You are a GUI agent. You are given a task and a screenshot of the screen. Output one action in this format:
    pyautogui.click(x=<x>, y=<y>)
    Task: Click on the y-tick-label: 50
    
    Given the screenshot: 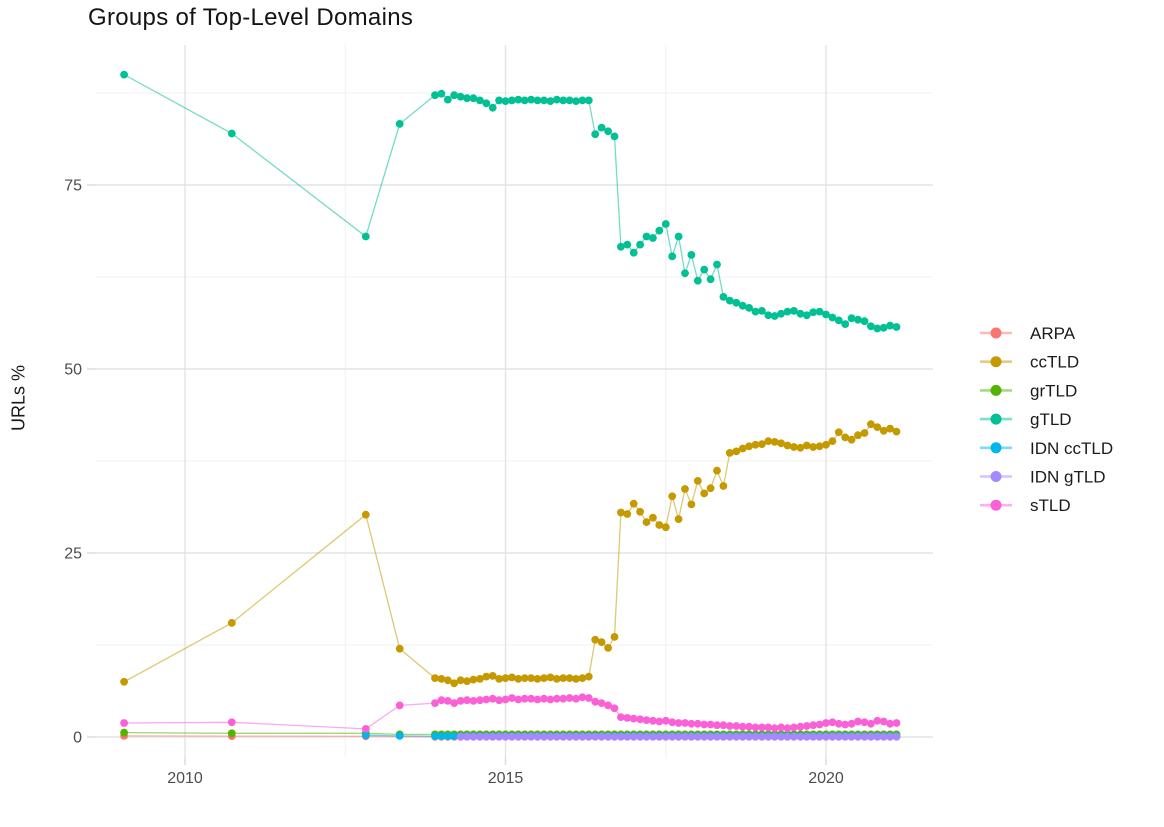 What is the action you would take?
    pyautogui.click(x=73, y=370)
    